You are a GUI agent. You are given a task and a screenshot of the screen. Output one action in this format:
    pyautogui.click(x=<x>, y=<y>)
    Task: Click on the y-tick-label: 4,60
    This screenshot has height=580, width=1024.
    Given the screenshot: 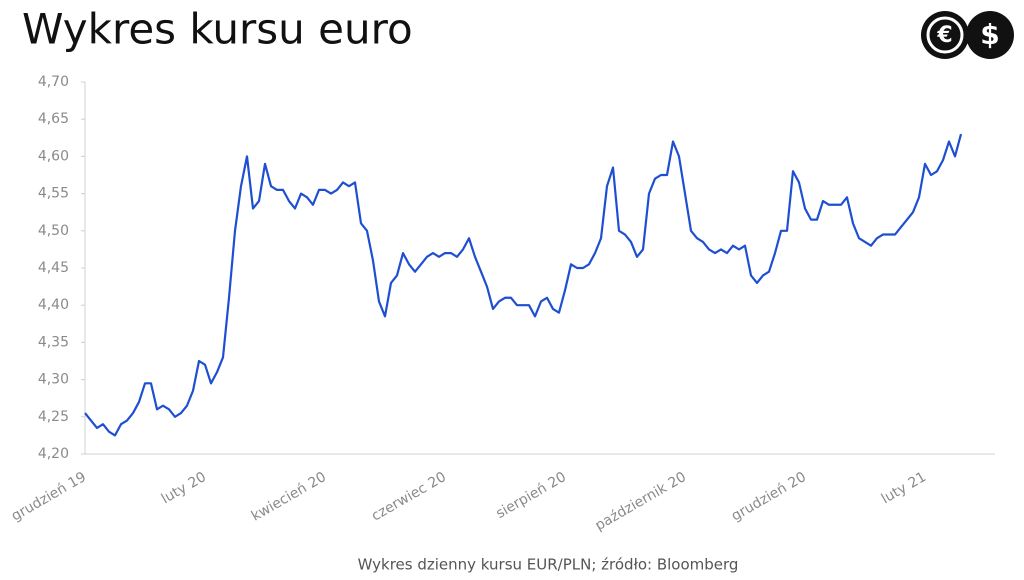 What is the action you would take?
    pyautogui.click(x=53, y=156)
    